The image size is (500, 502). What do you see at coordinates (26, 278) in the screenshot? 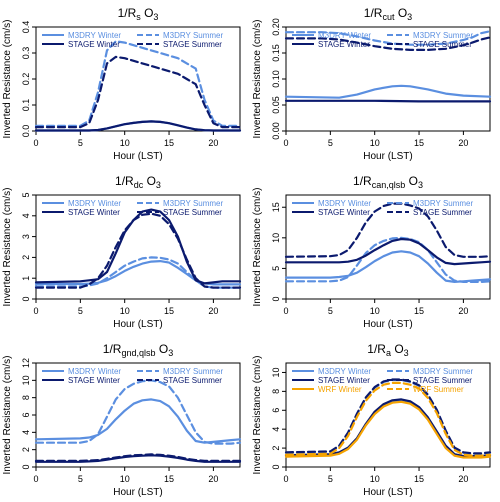
I see `y-tick-label: 1` at bounding box center [26, 278].